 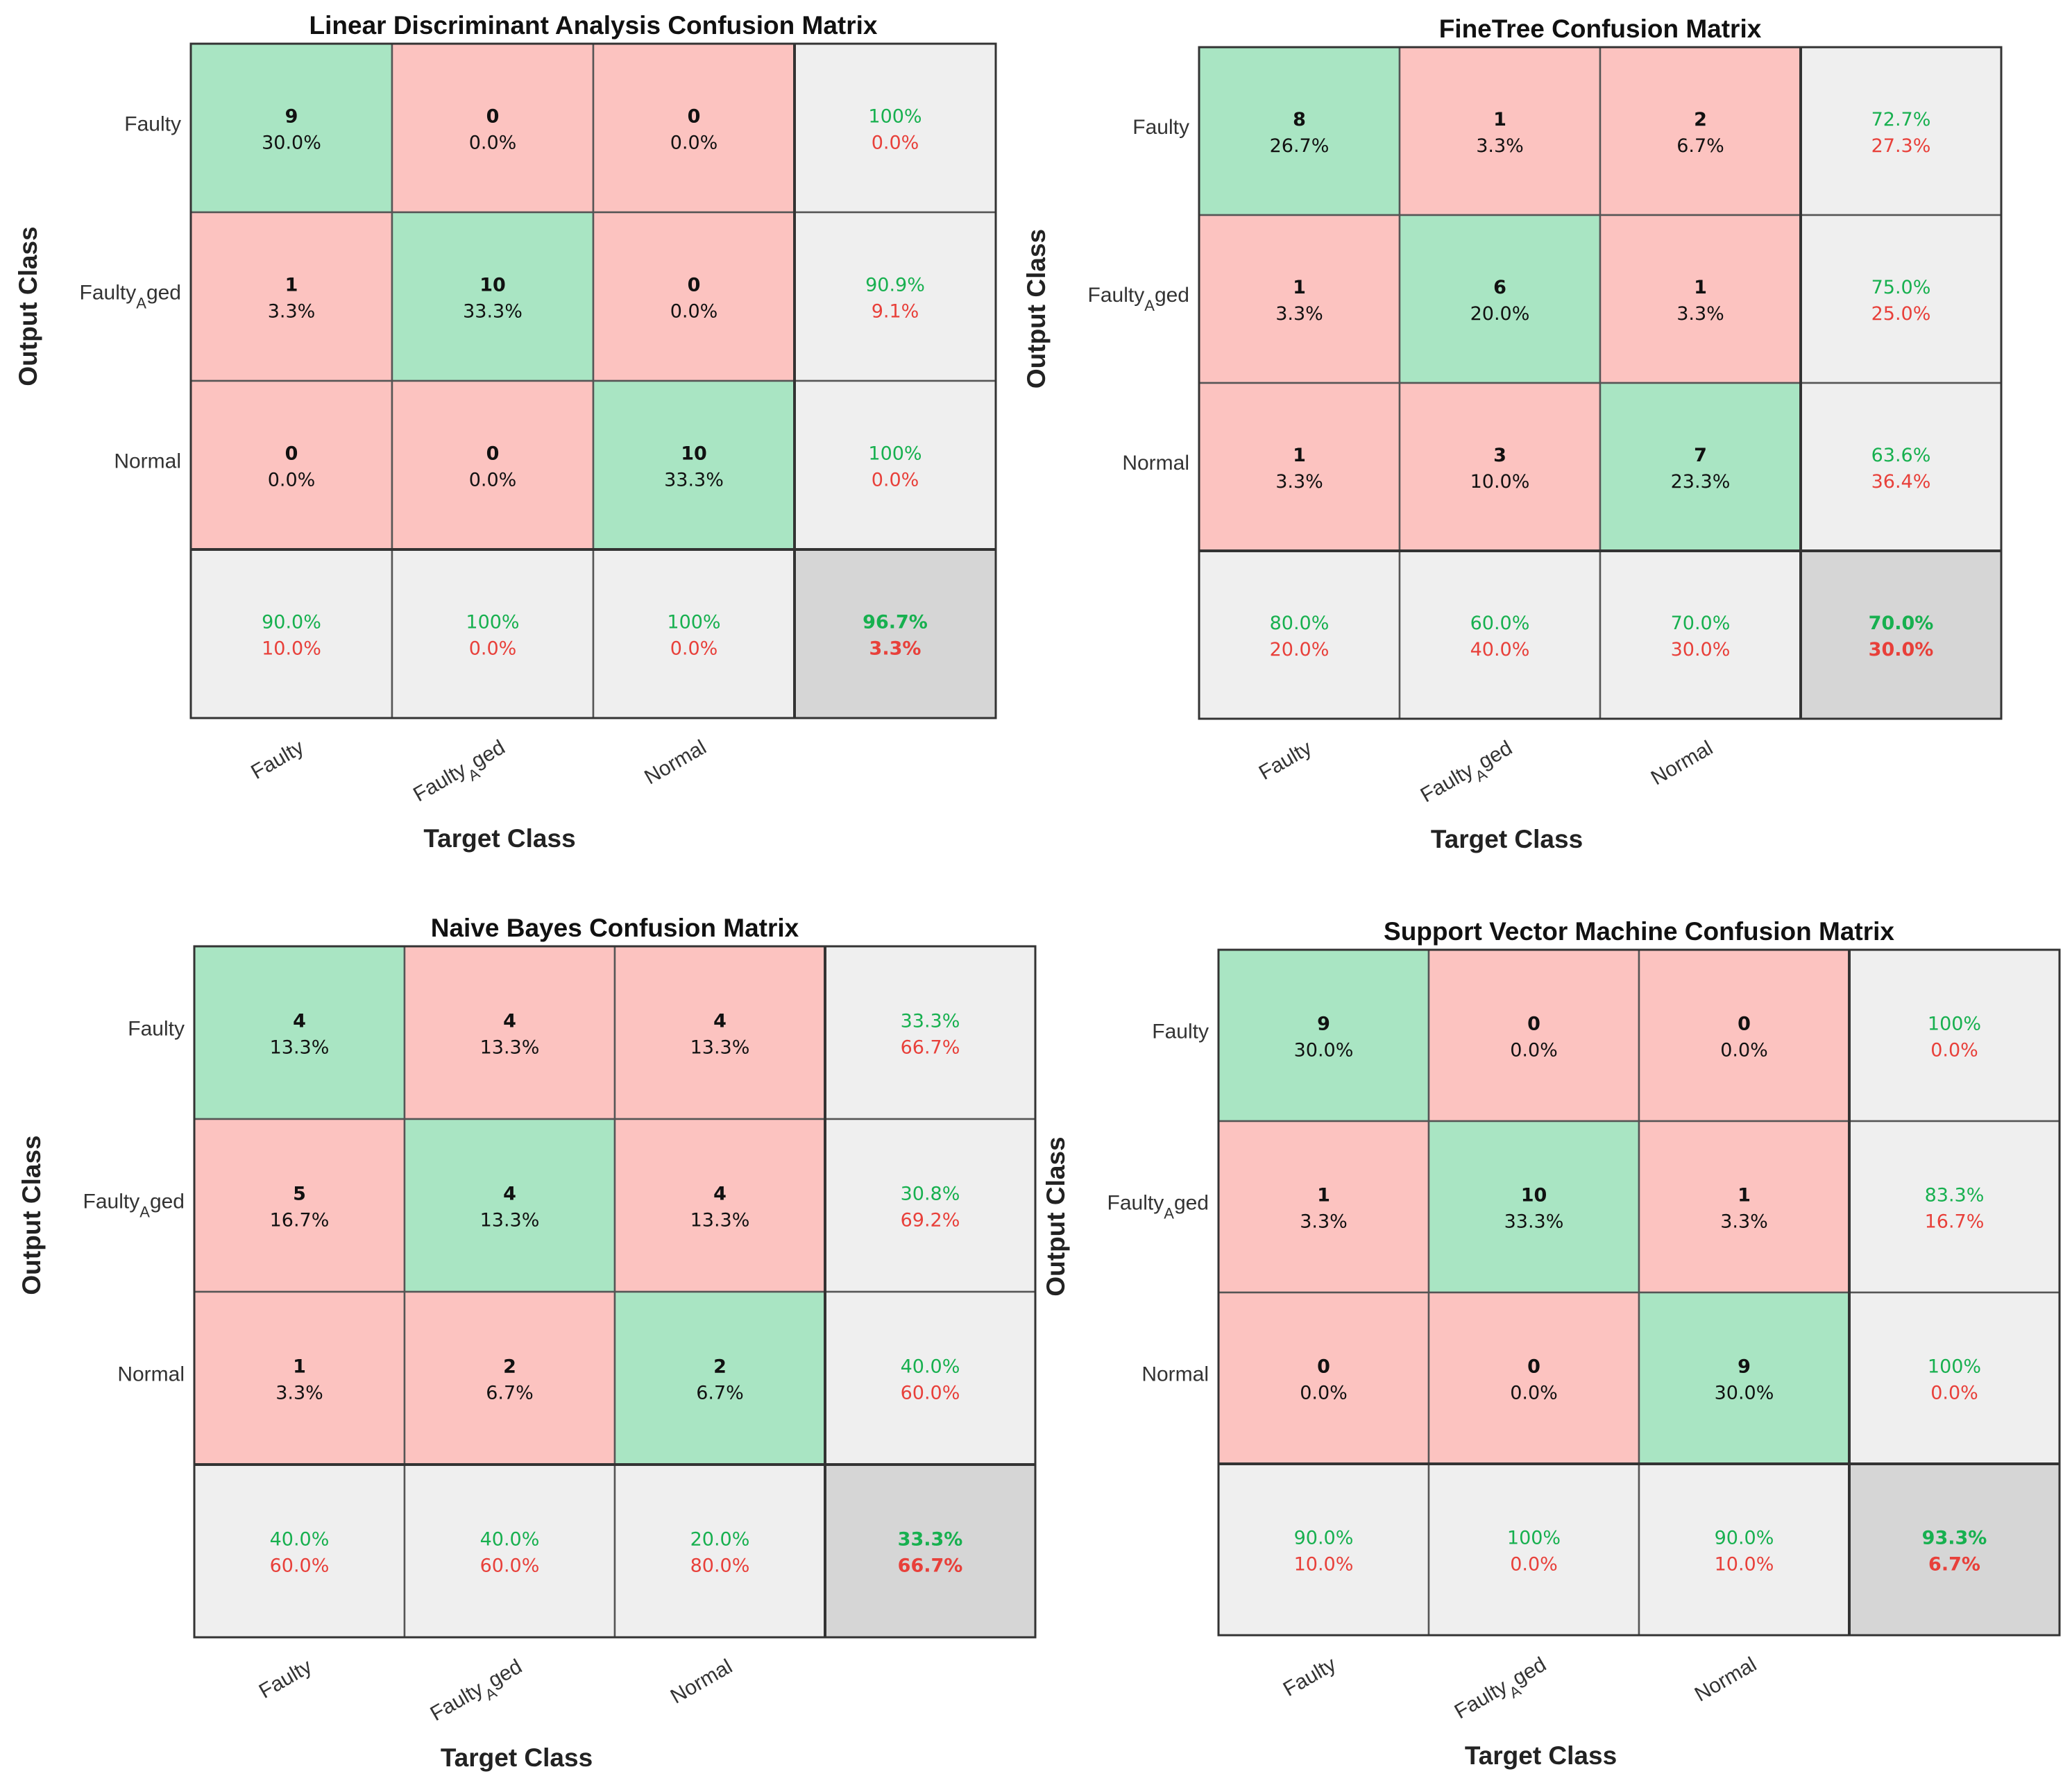 I want to click on summary-error-label: 66.7%, so click(x=930, y=1048).